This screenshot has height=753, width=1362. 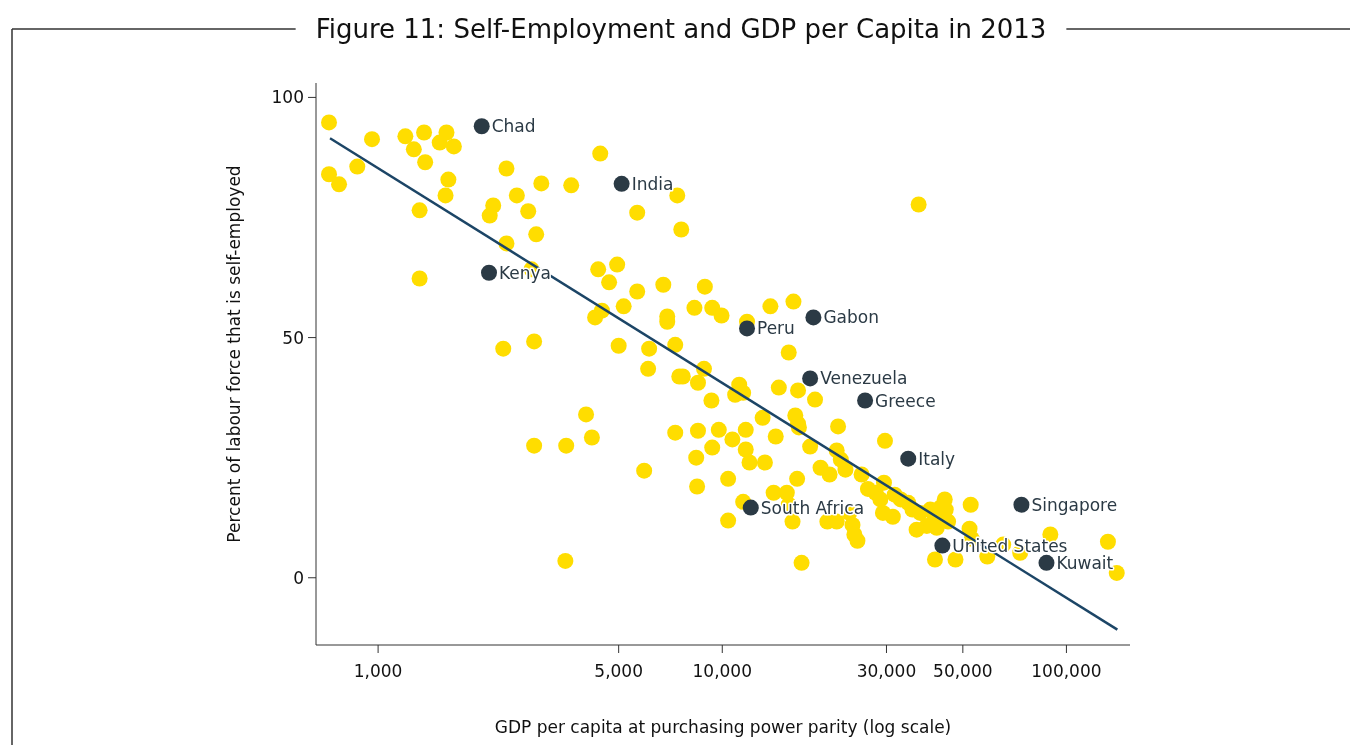 I want to click on annotation: Kuwait, so click(x=1085, y=562).